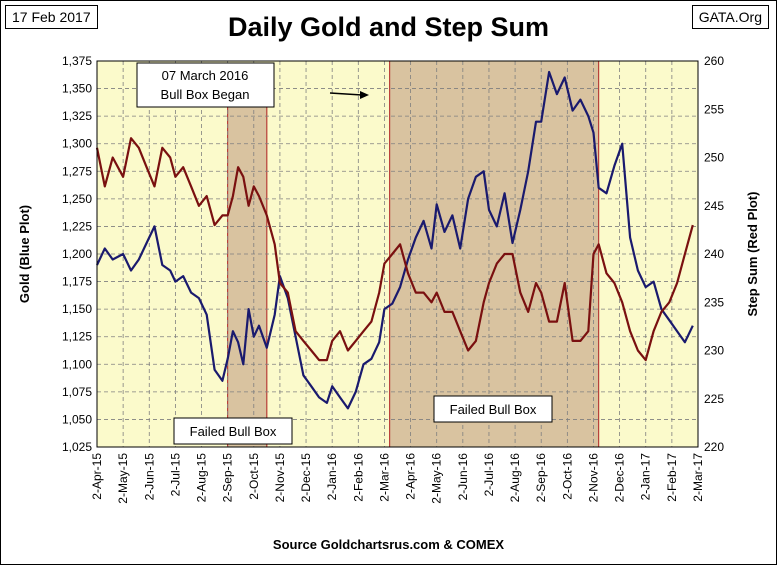 Image resolution: width=777 pixels, height=565 pixels. What do you see at coordinates (77, 199) in the screenshot?
I see `y-tick-left: 1,250` at bounding box center [77, 199].